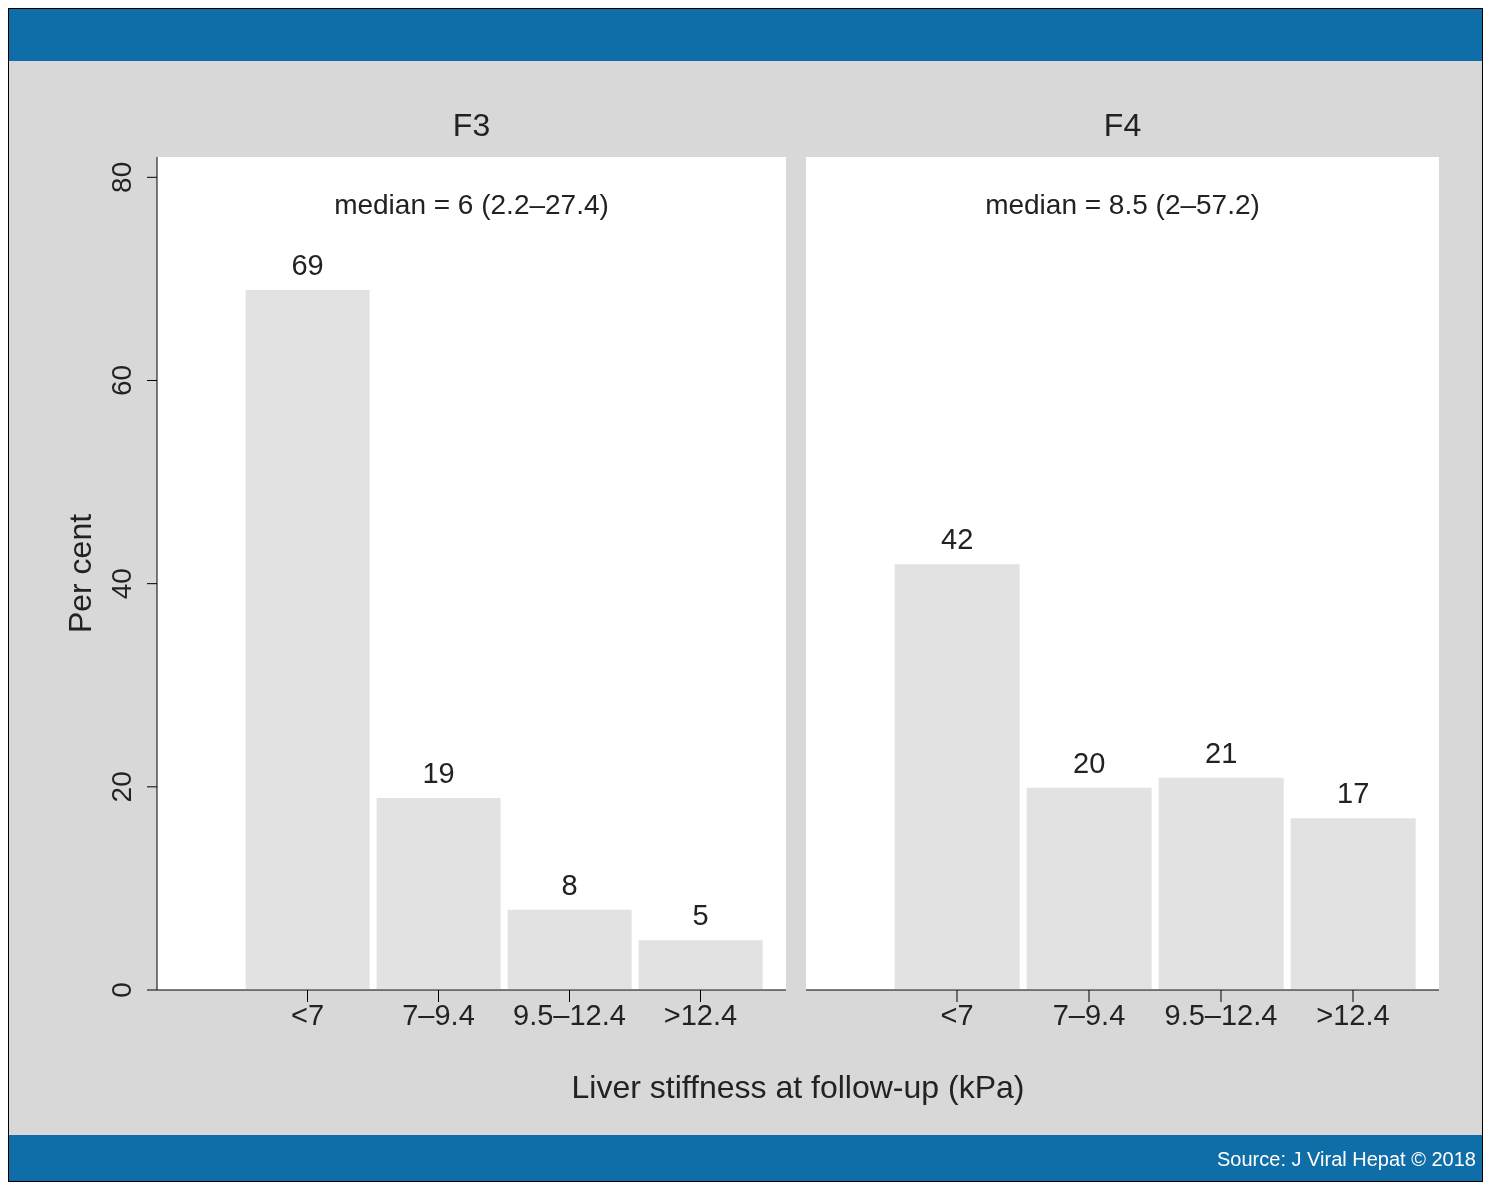 The height and width of the screenshot is (1186, 1485). I want to click on data-label: 8, so click(569, 884).